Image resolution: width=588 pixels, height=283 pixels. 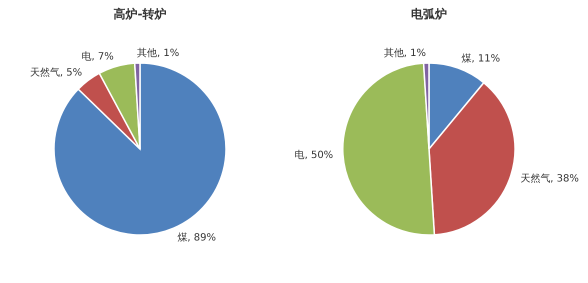 I want to click on chart-title: 电弧炉, so click(x=429, y=14).